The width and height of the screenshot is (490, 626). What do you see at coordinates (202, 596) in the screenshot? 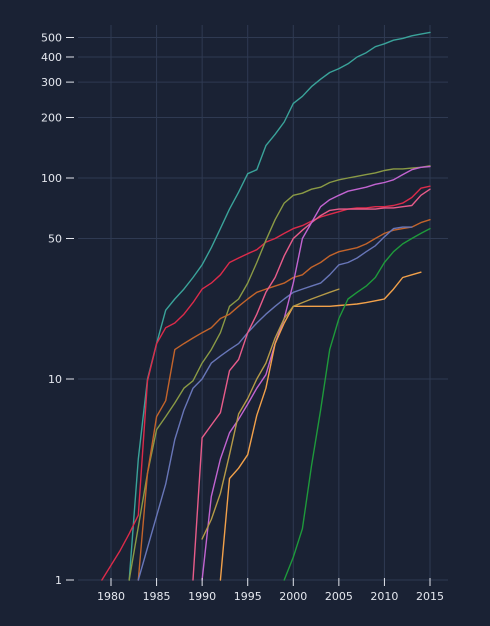
I see `x-tick-label: 1990` at bounding box center [202, 596].